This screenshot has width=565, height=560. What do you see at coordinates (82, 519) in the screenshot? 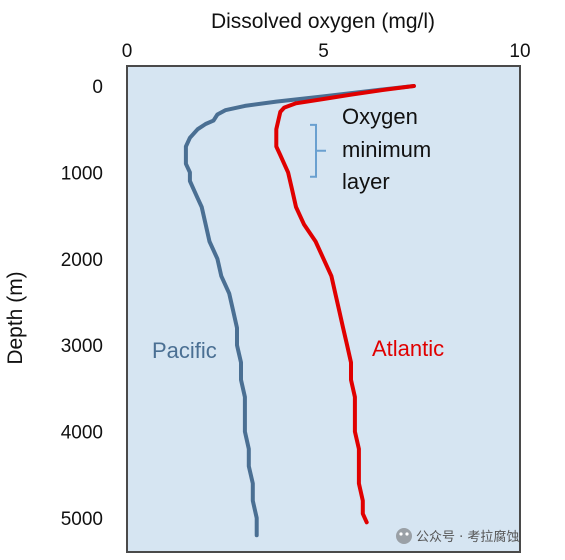
I see `y-tick-label: 5000` at bounding box center [82, 519].